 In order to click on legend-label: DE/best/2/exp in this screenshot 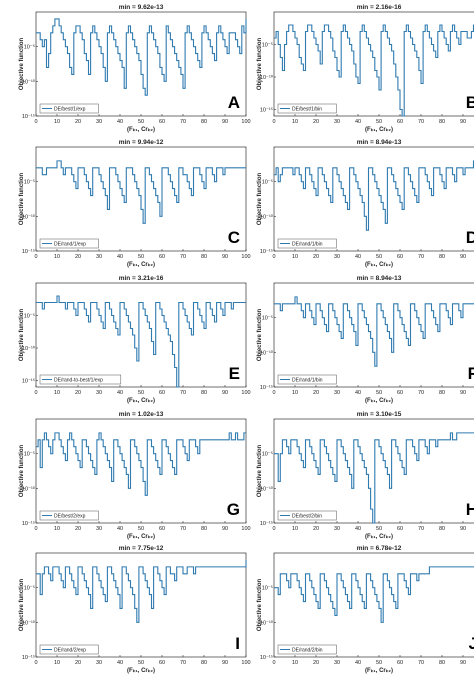, I will do `click(70, 517)`.